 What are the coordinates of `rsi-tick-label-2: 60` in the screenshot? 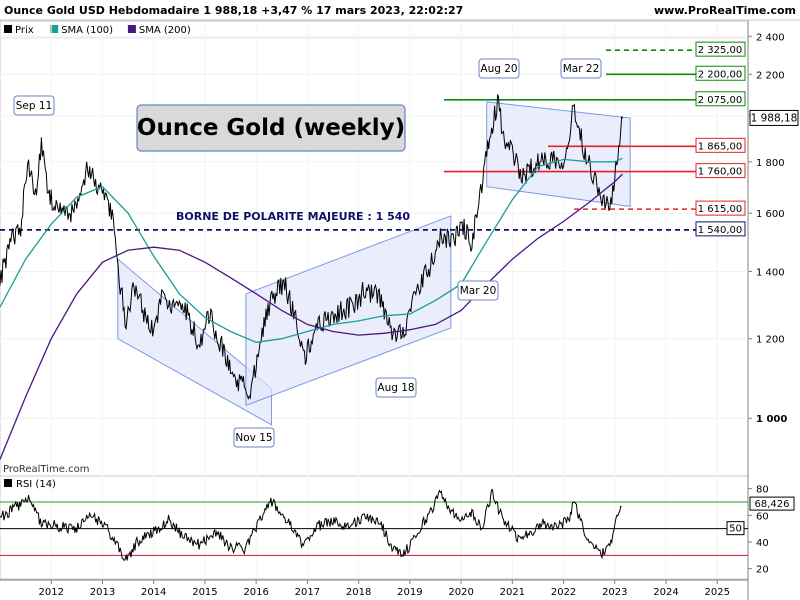 It's located at (762, 516).